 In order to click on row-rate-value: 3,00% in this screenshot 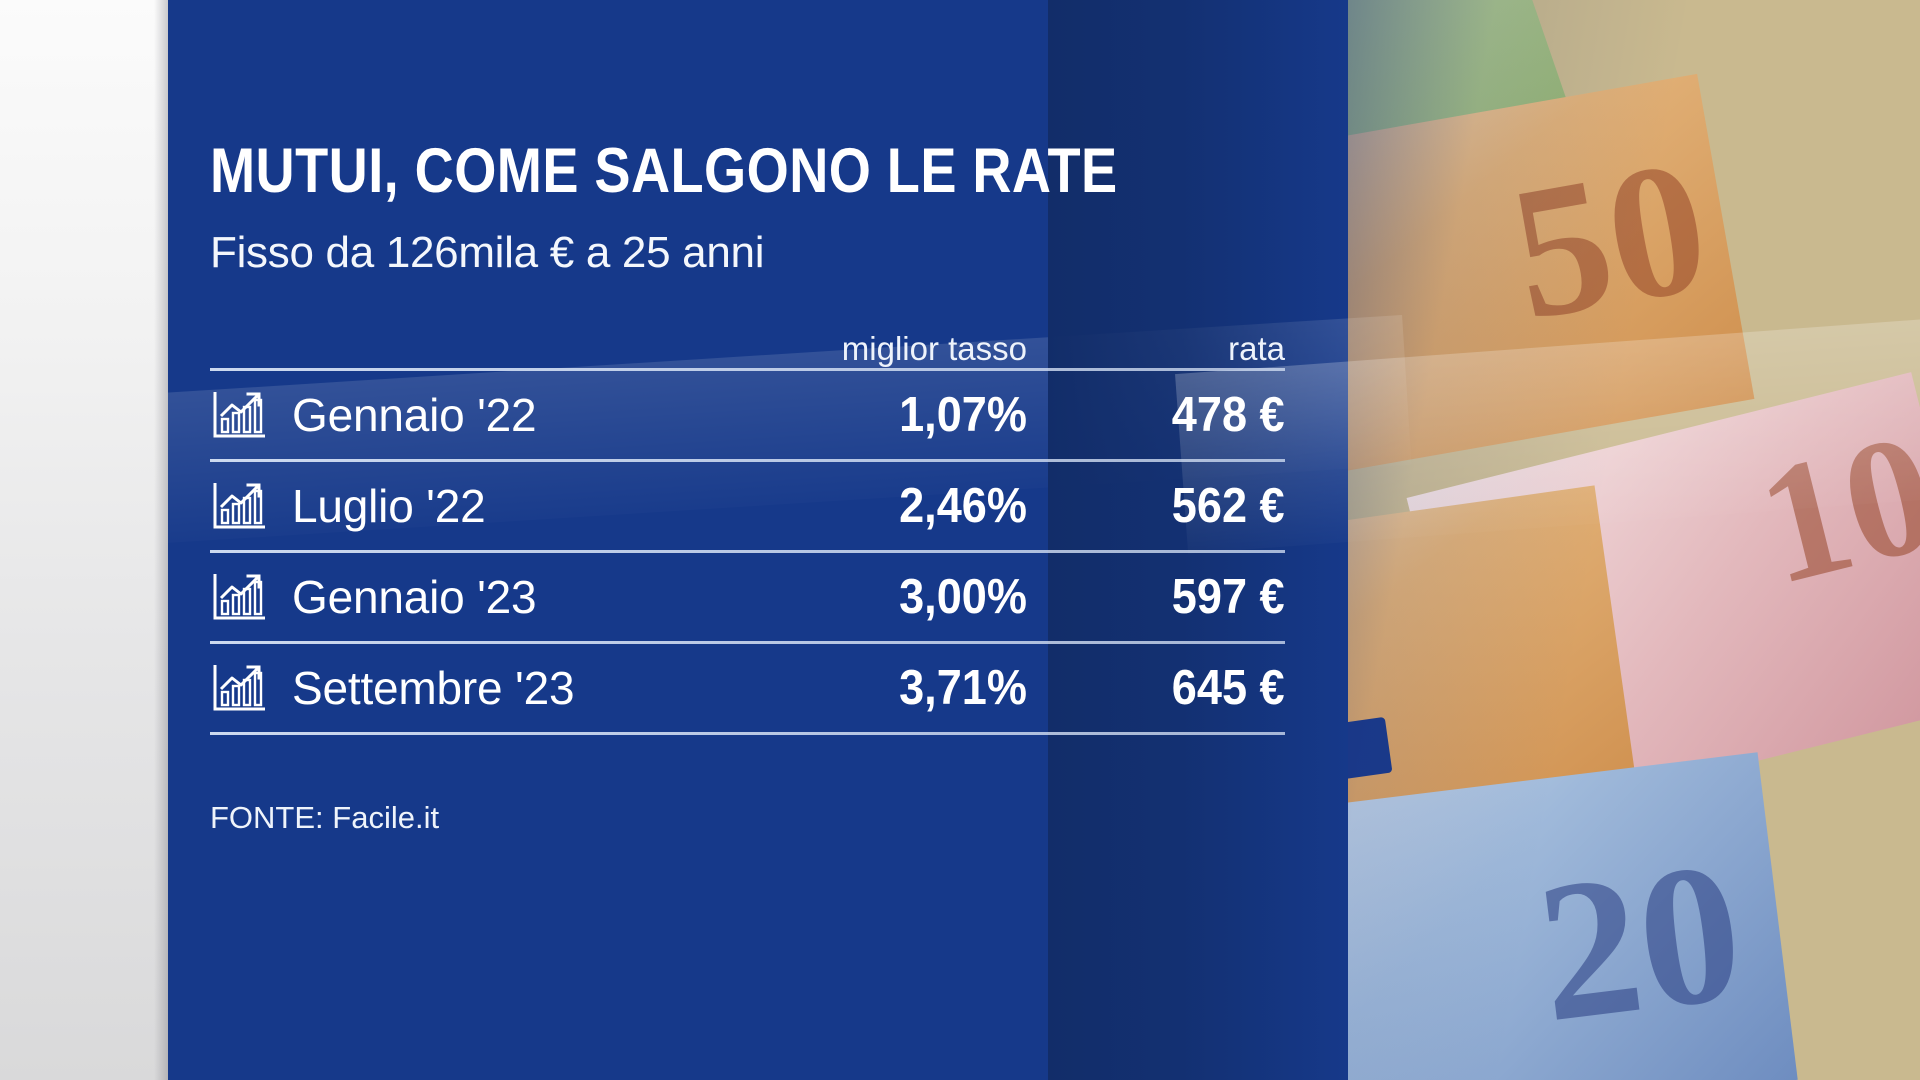, I will do `click(963, 597)`.